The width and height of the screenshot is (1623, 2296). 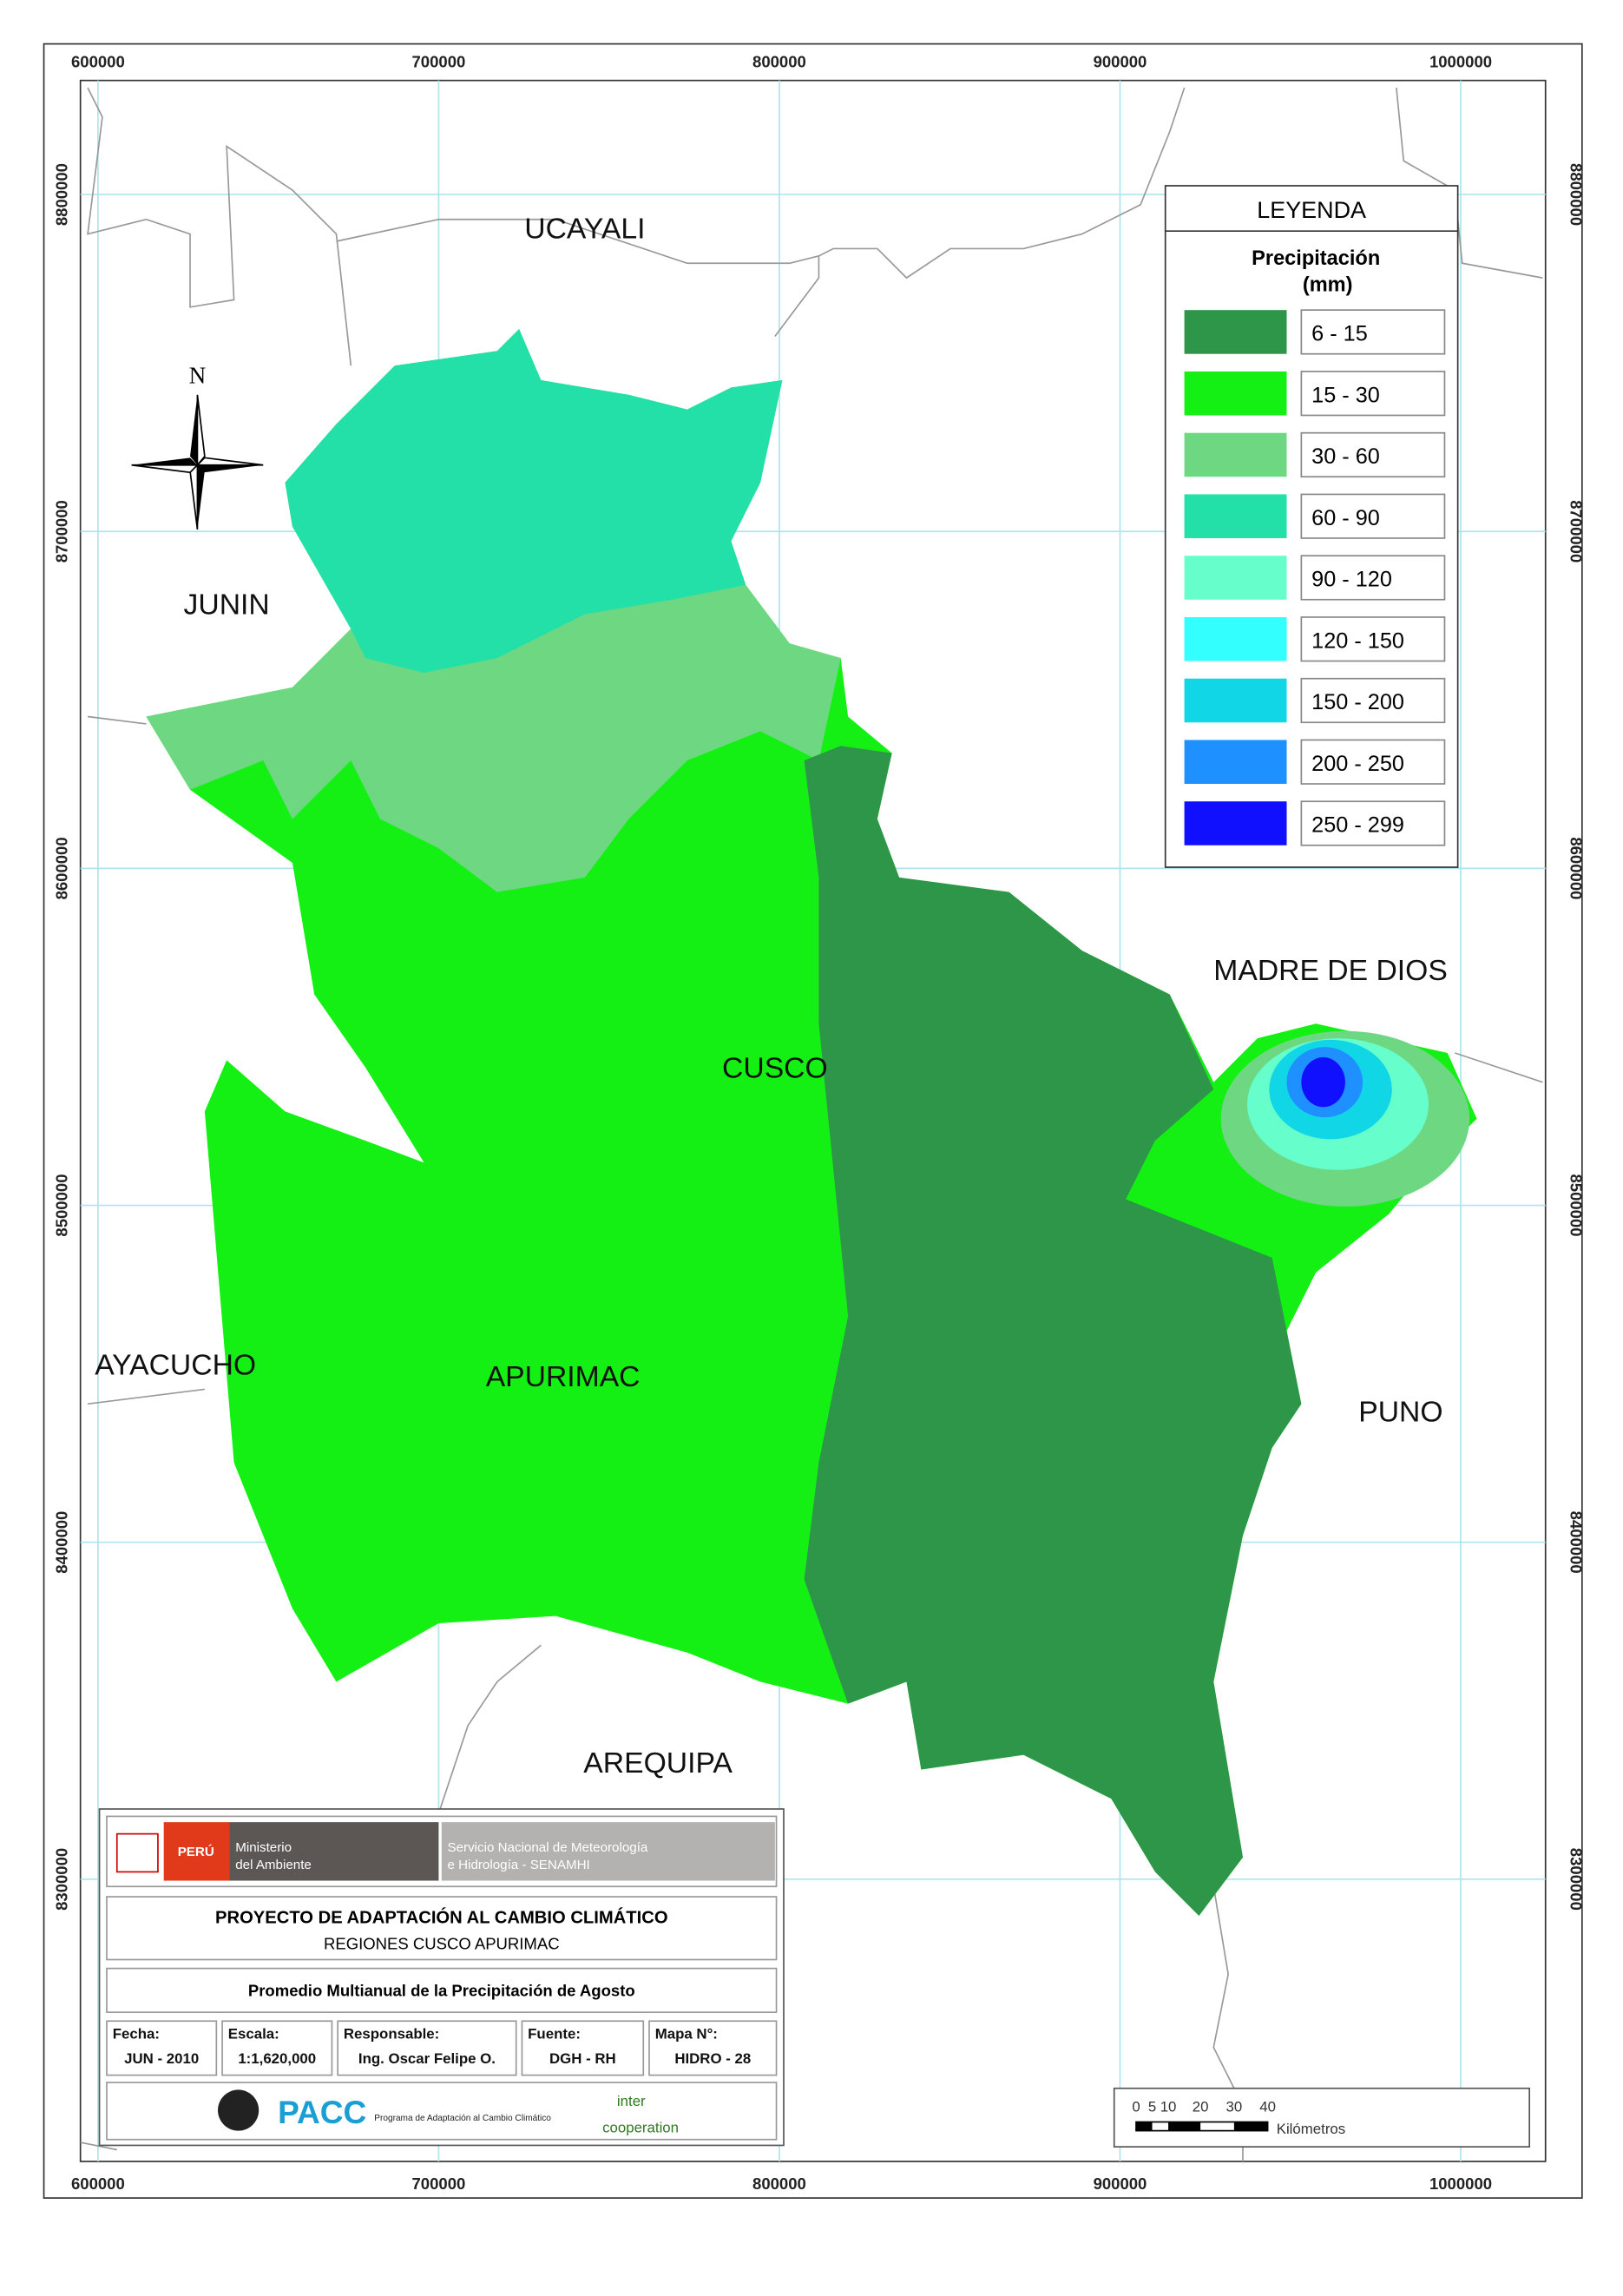 What do you see at coordinates (1201, 2107) in the screenshot?
I see `scale-tick-label: 20` at bounding box center [1201, 2107].